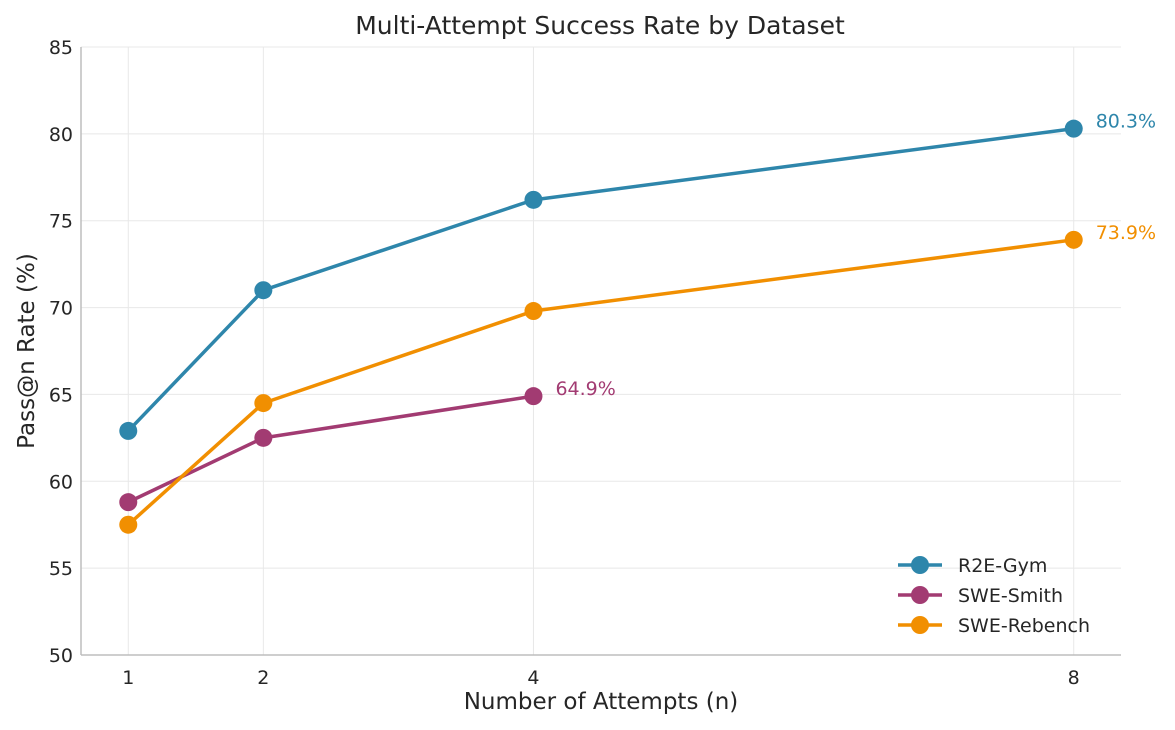  What do you see at coordinates (61, 395) in the screenshot?
I see `y-tick-label: 65` at bounding box center [61, 395].